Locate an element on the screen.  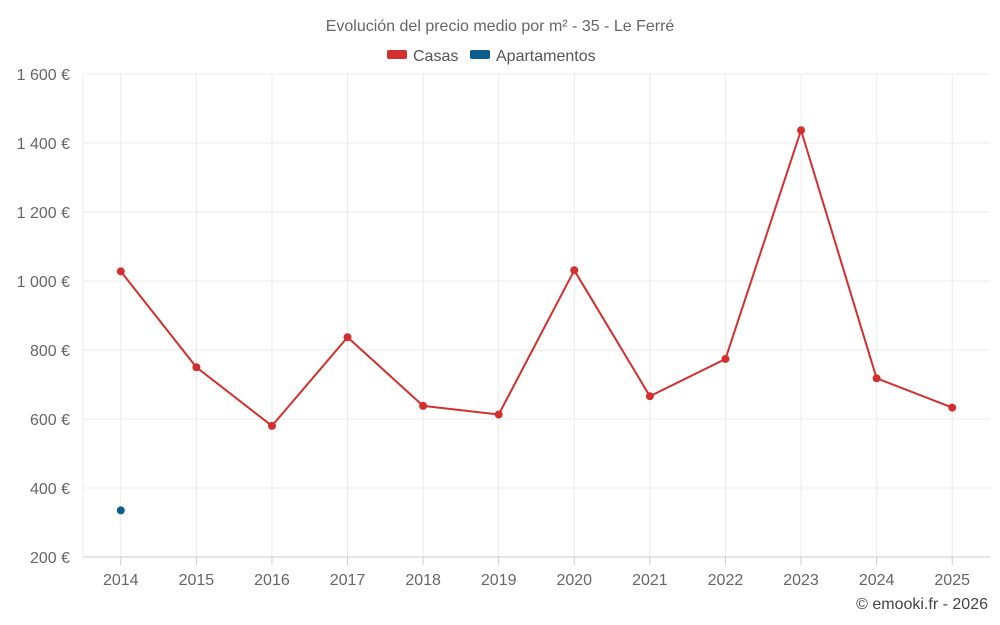
x-tick-label: 2021 is located at coordinates (650, 580).